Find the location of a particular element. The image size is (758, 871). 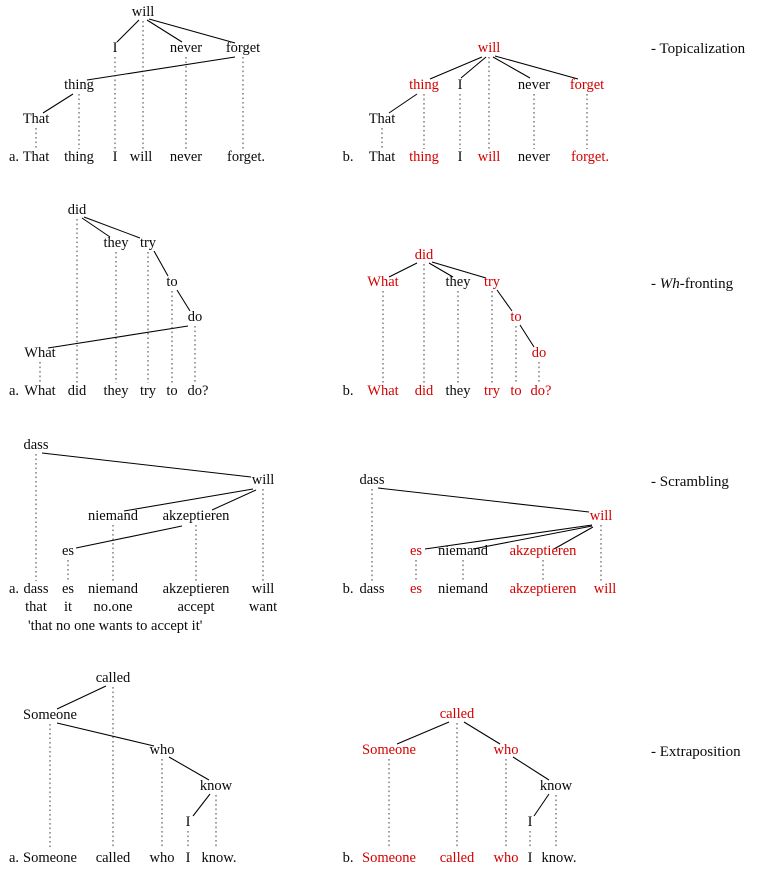

sentence-word: What is located at coordinates (39, 391).